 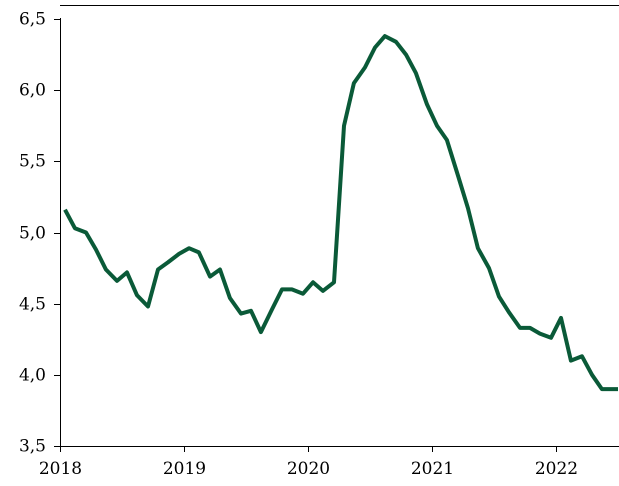 I want to click on x-tick-label: 2018, so click(x=60, y=469).